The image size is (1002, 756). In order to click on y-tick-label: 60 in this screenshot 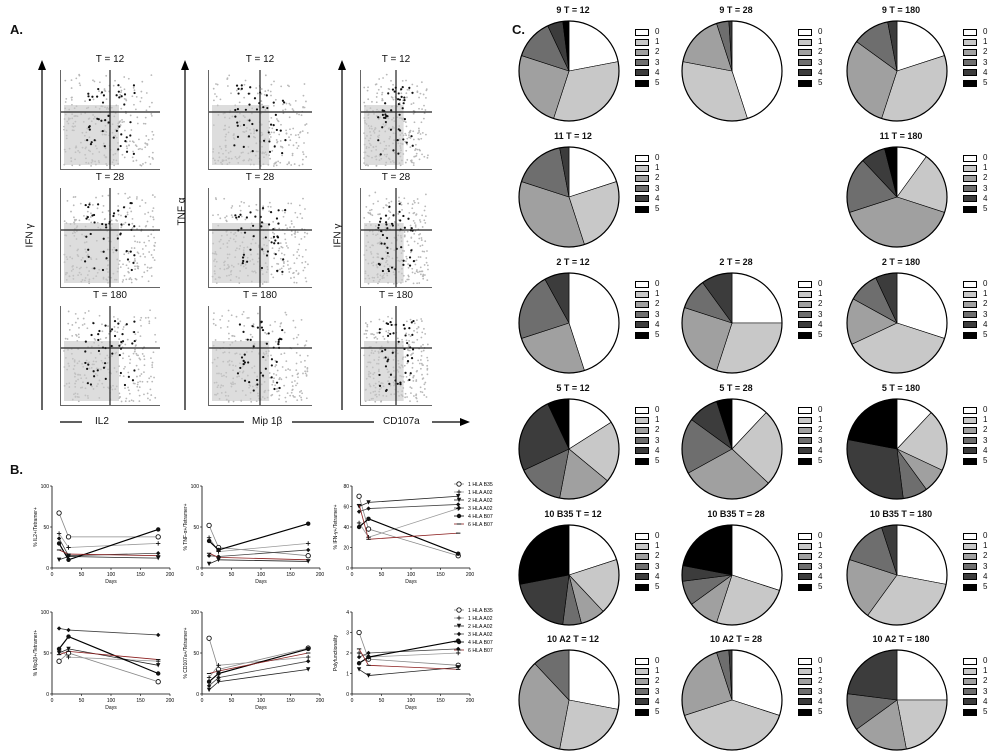, I will do `click(346, 508)`.